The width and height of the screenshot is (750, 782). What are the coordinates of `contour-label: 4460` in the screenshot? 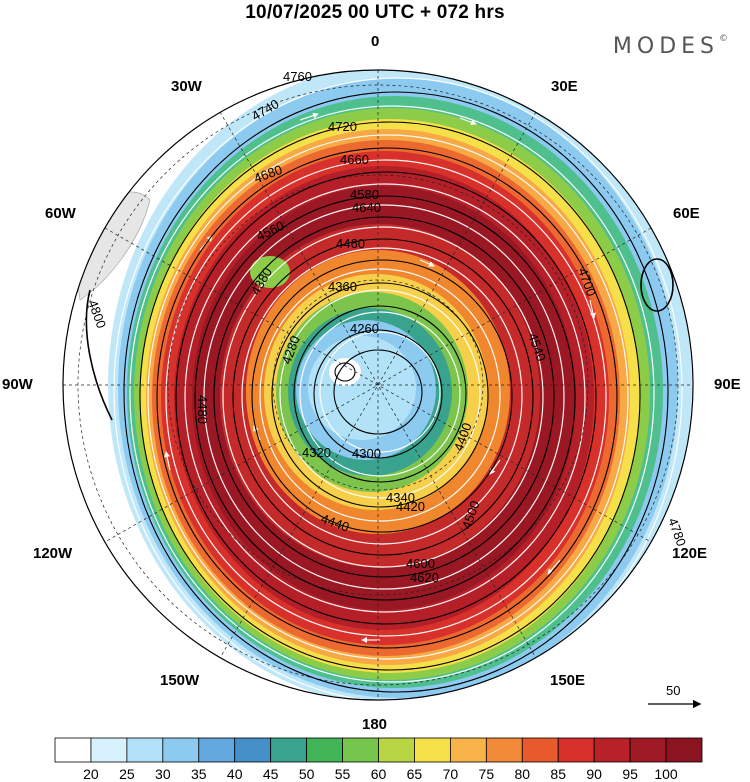 It's located at (350, 243).